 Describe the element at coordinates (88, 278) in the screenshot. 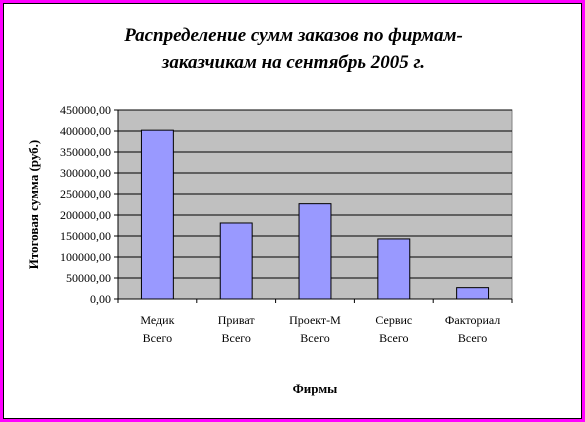

I see `y-tick-label: 50000,00` at that location.